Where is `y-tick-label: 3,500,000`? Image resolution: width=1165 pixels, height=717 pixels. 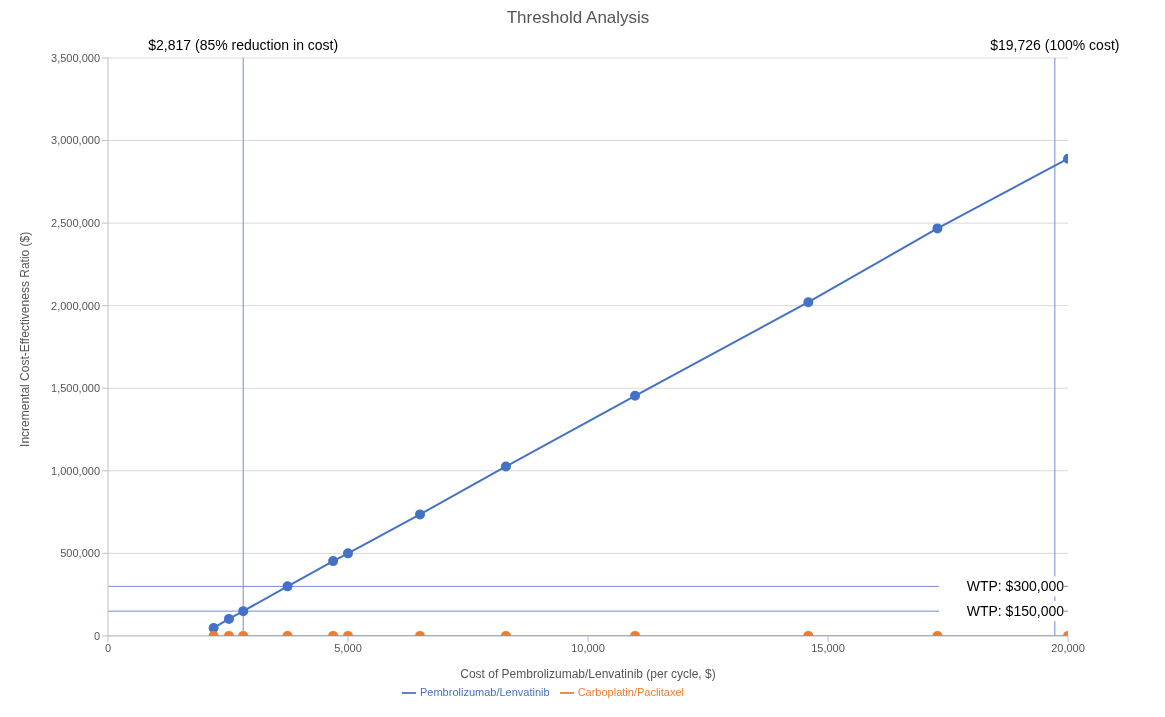 y-tick-label: 3,500,000 is located at coordinates (75, 57).